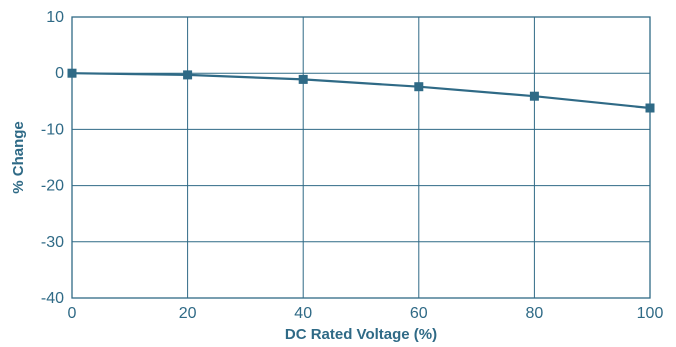  Describe the element at coordinates (72, 313) in the screenshot. I see `x-tick-label: 0` at that location.